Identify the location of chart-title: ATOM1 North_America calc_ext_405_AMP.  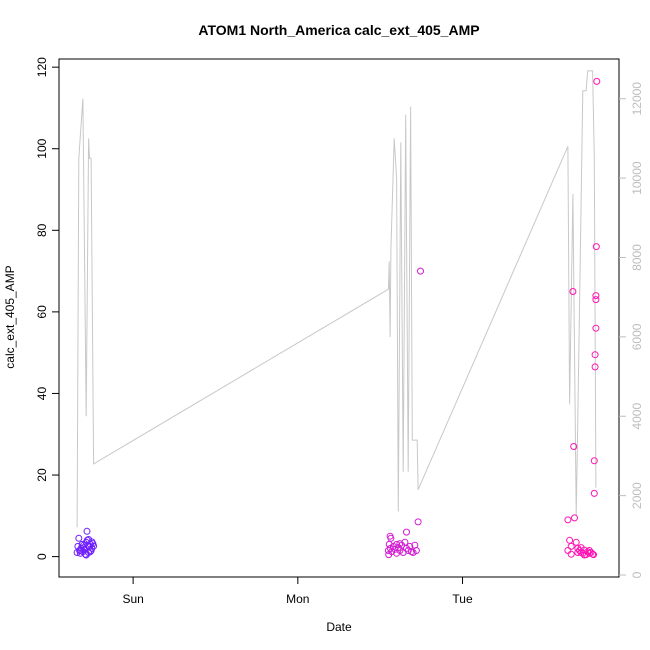
(338, 30).